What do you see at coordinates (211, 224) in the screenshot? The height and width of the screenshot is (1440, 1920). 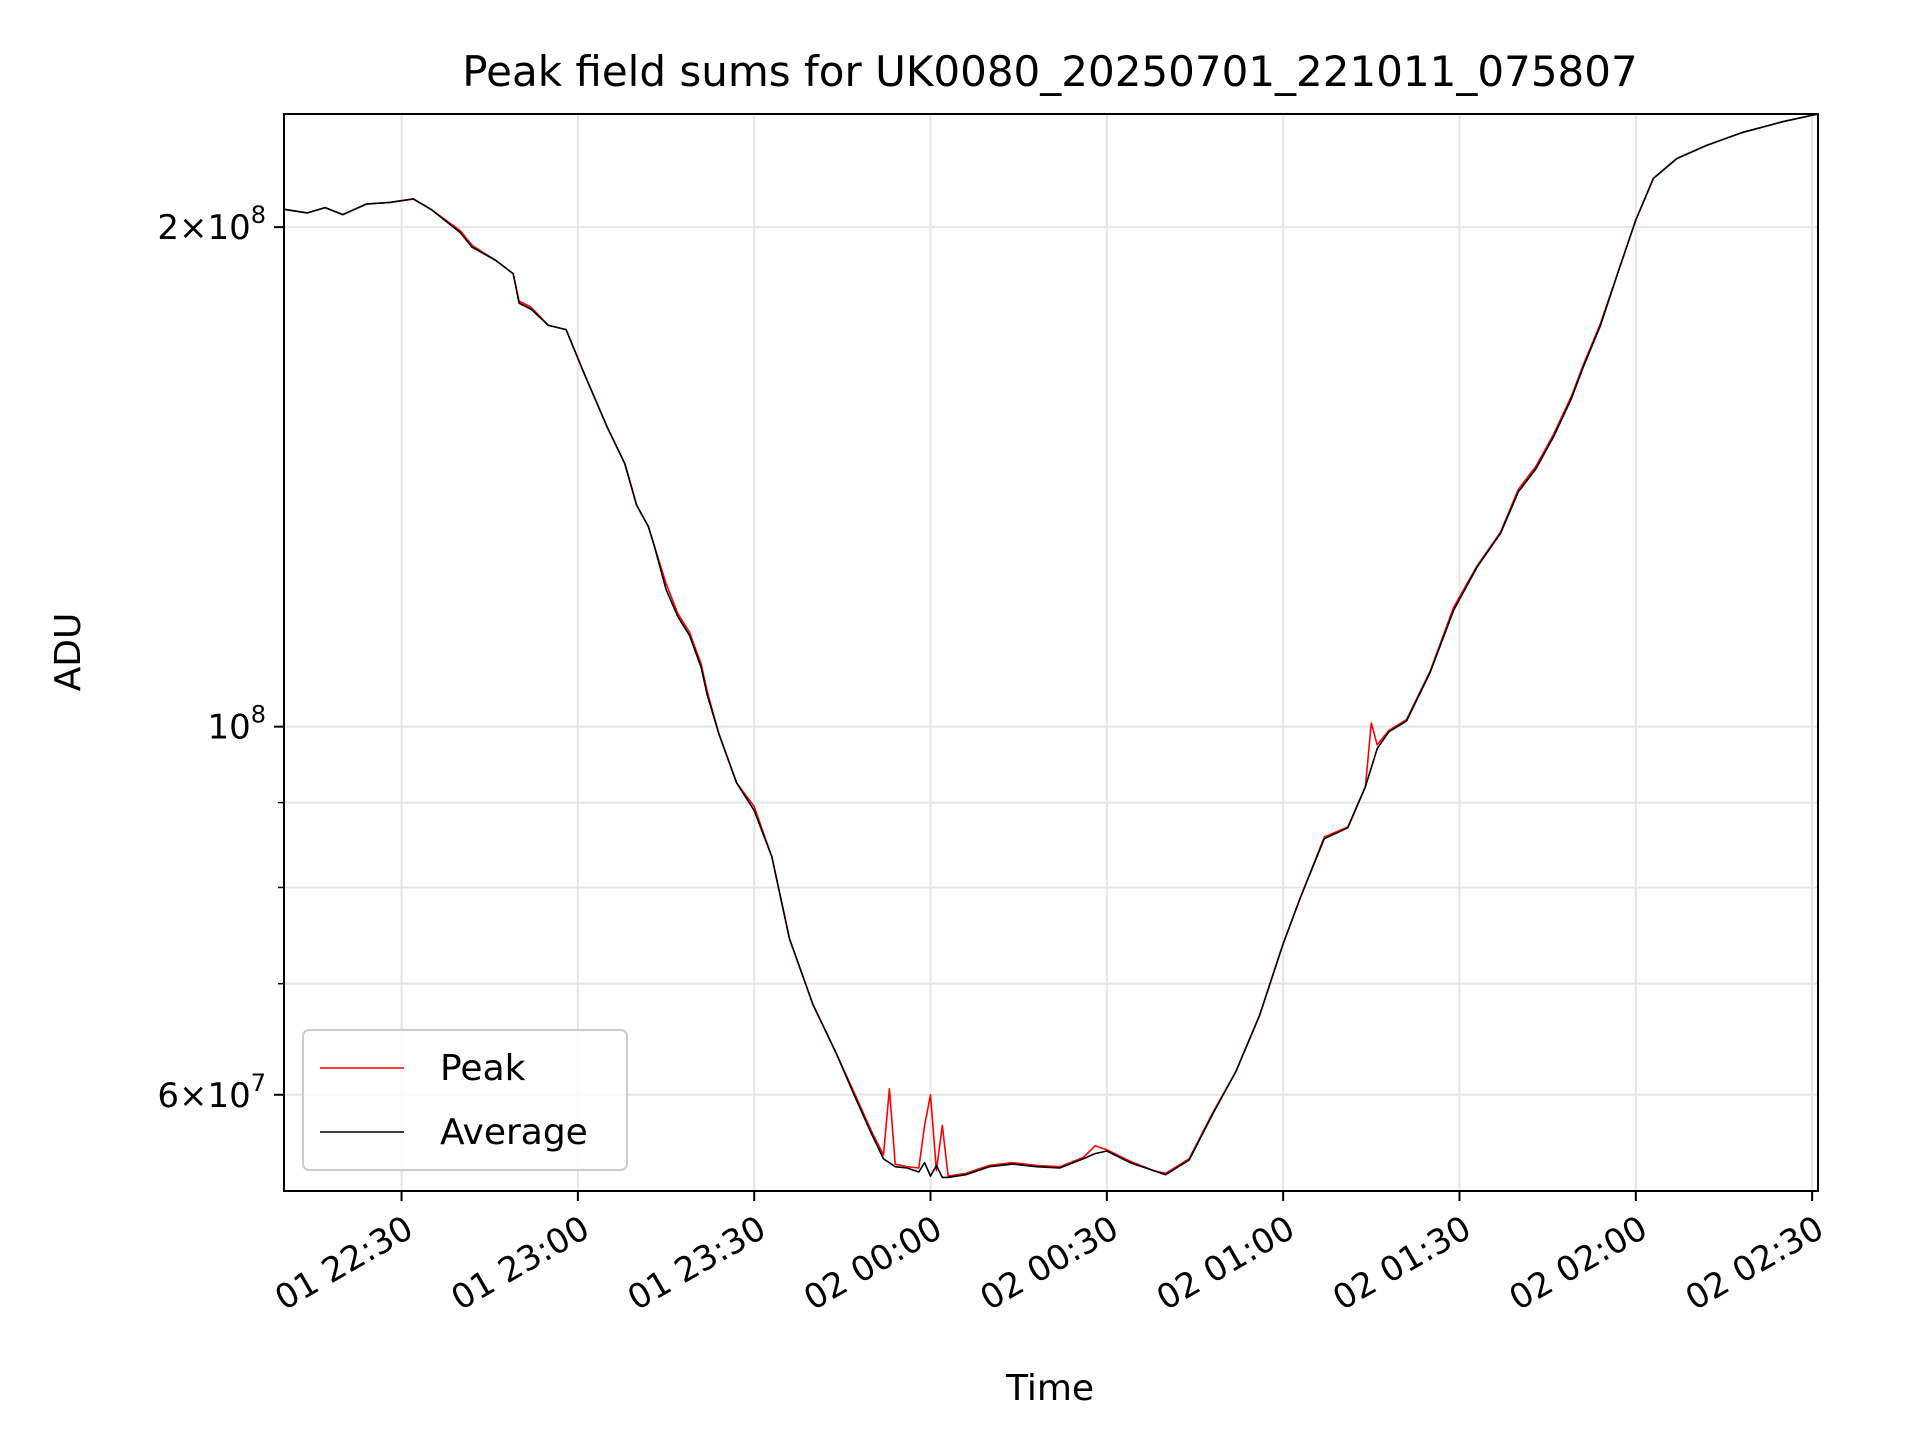 I see `y-tick-label: 2×108` at bounding box center [211, 224].